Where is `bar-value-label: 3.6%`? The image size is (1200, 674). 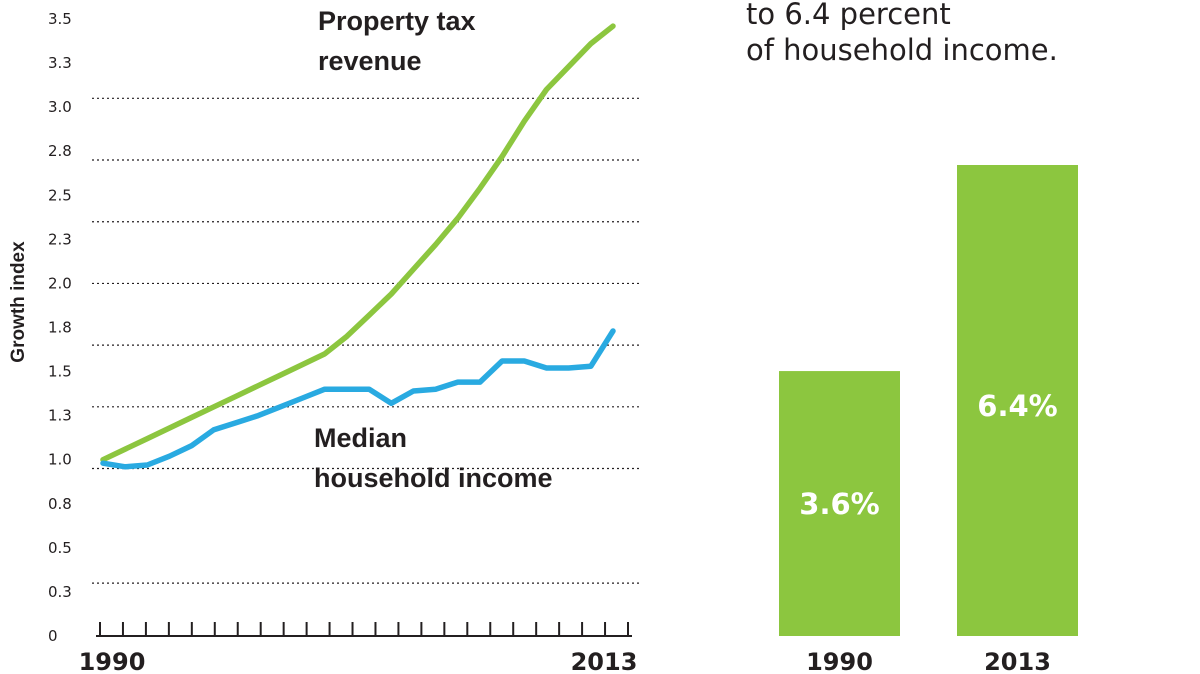 bar-value-label: 3.6% is located at coordinates (839, 504).